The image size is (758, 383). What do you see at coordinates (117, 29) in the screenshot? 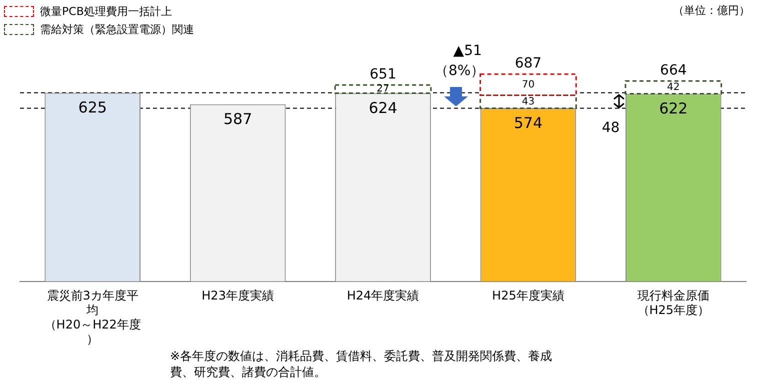
I see `legend-label: 需給対策（緊急設置電源）関連` at bounding box center [117, 29].